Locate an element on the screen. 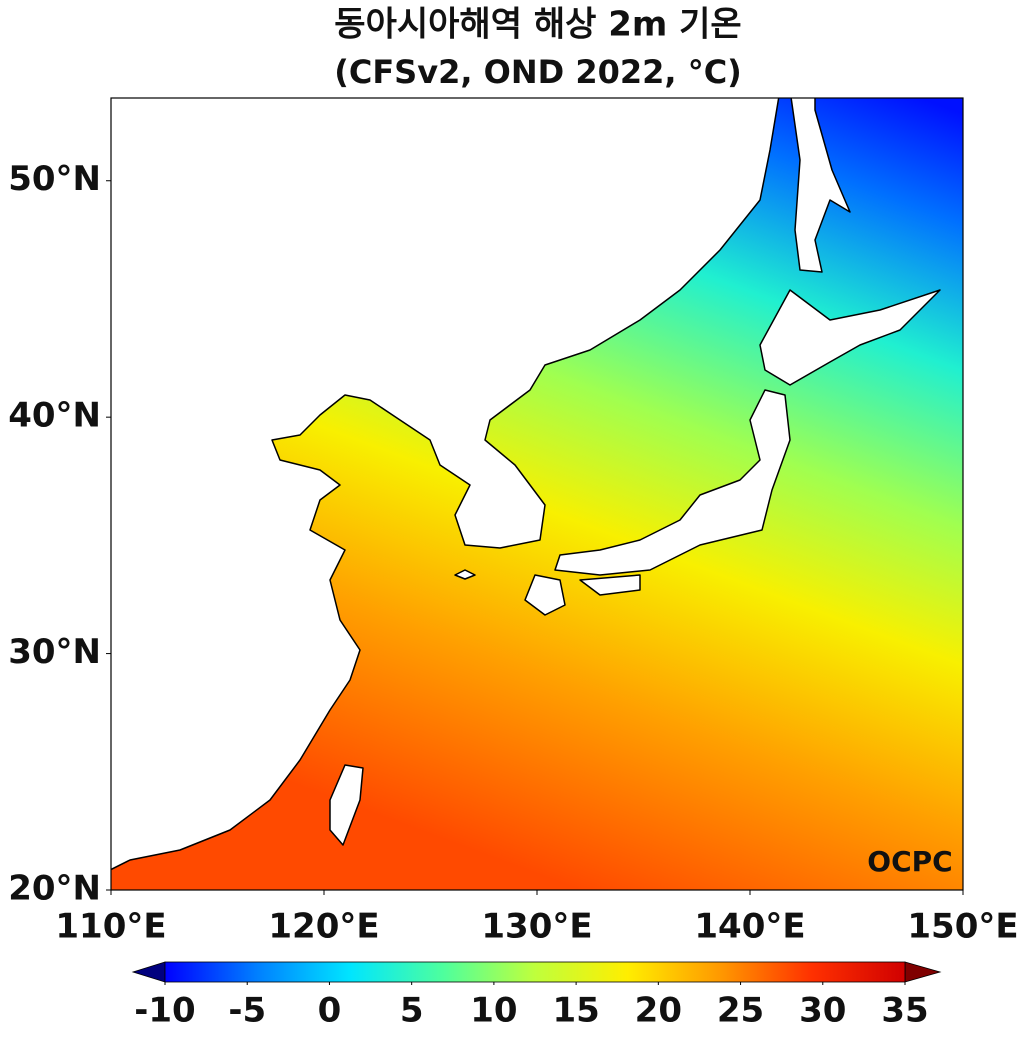  taiwan is located at coordinates (346, 805).